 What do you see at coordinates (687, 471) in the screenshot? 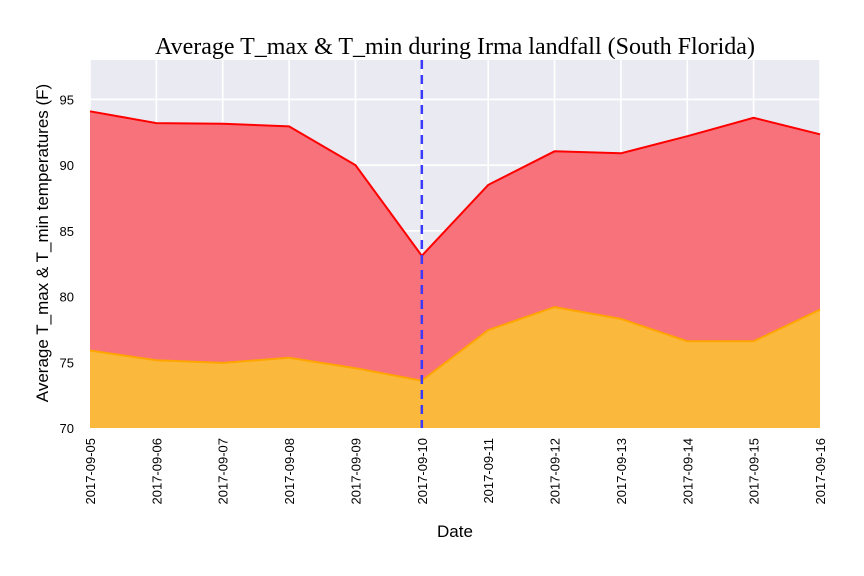
I see `x-tick-label: 2017-09-14` at bounding box center [687, 471].